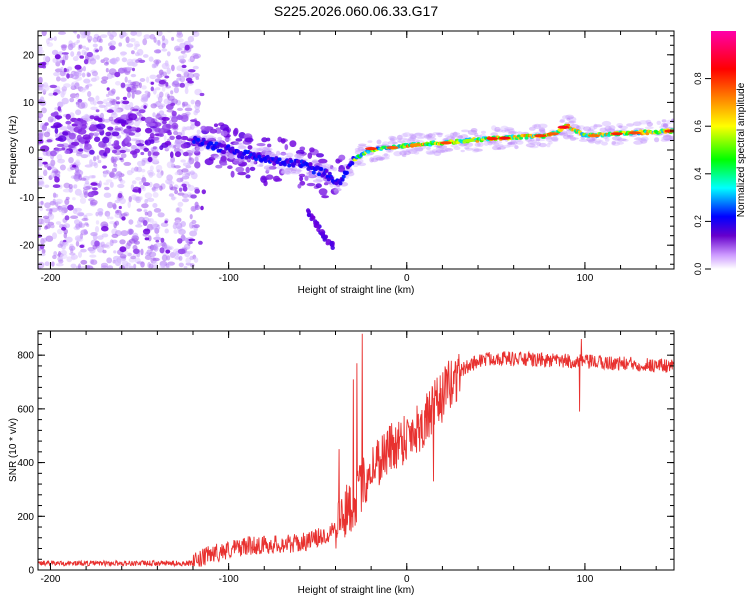 Image resolution: width=750 pixels, height=600 pixels. I want to click on figure-title: S225.2026.060.06.33.G17, so click(356, 11).